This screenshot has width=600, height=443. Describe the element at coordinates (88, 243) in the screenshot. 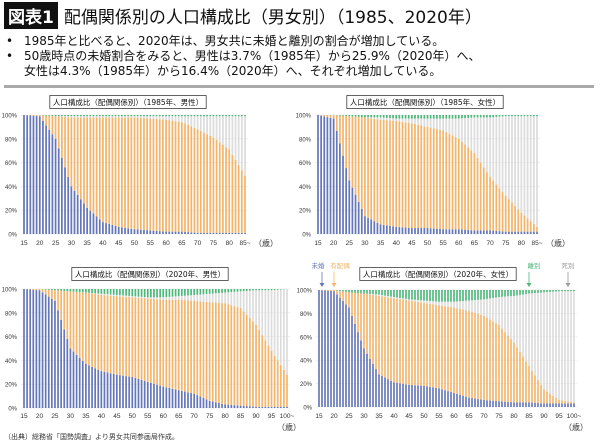

I see `x-tick-label: 35` at that location.